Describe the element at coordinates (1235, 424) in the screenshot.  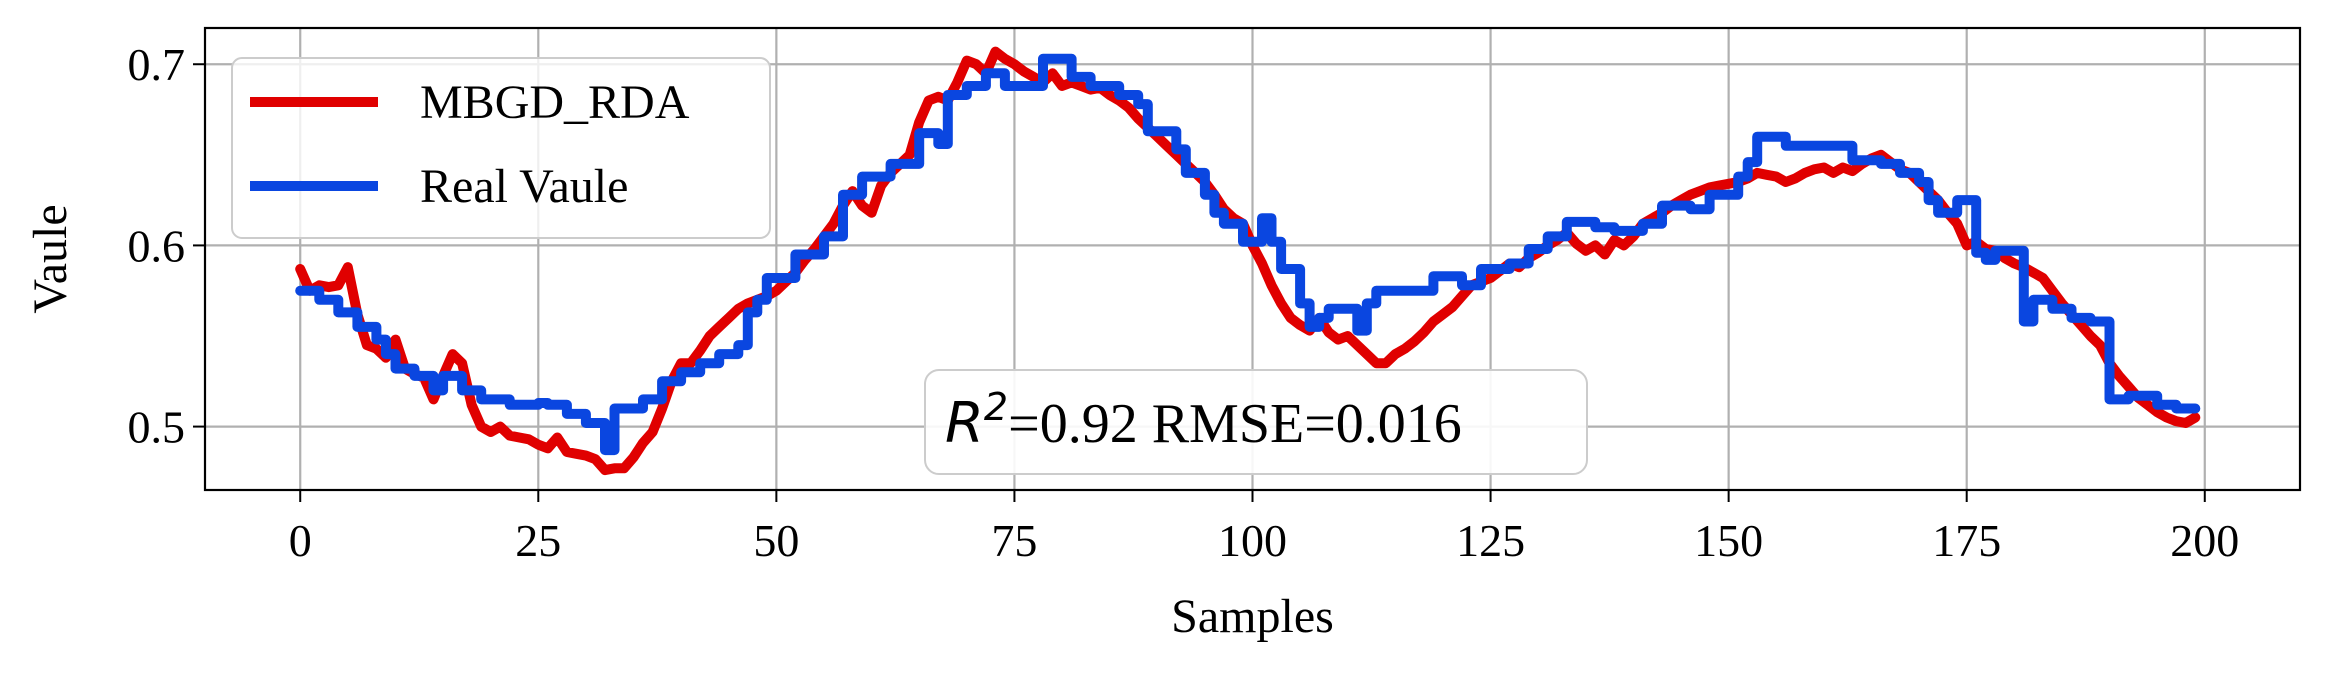
I see `metrics-value: =0.92 RMSE=0.016` at that location.